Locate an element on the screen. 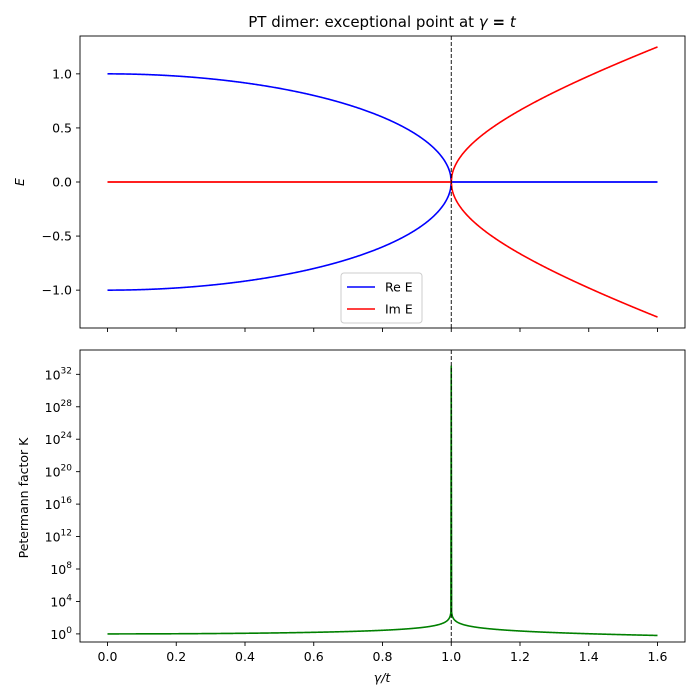 The width and height of the screenshot is (700, 700). bottom-ytick-label: 10²⁰ is located at coordinates (59, 472).